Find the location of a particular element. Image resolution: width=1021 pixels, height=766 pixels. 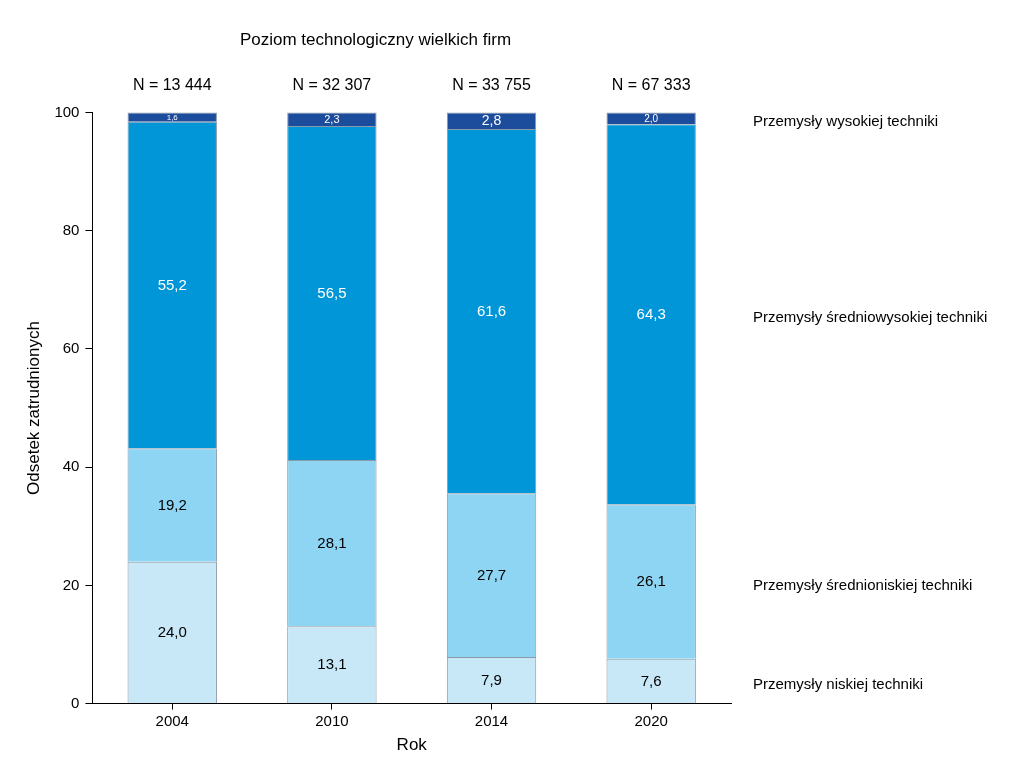

text: N = 67 333 is located at coordinates (651, 84).